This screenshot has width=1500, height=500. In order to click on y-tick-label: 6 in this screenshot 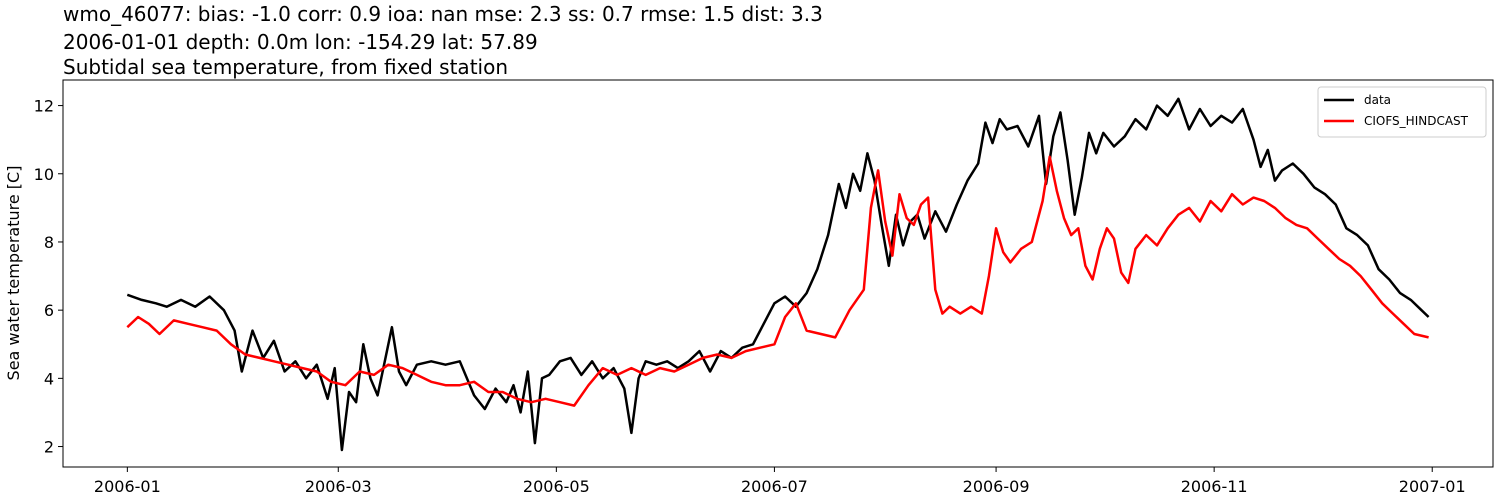, I will do `click(49, 310)`.